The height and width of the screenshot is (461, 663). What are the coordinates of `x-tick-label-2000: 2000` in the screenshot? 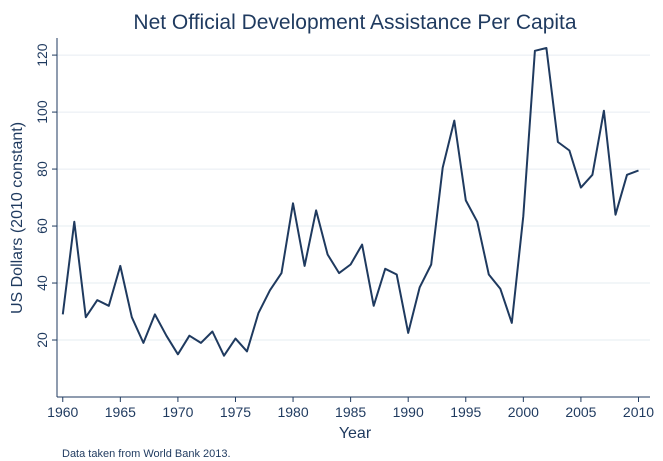 It's located at (523, 412).